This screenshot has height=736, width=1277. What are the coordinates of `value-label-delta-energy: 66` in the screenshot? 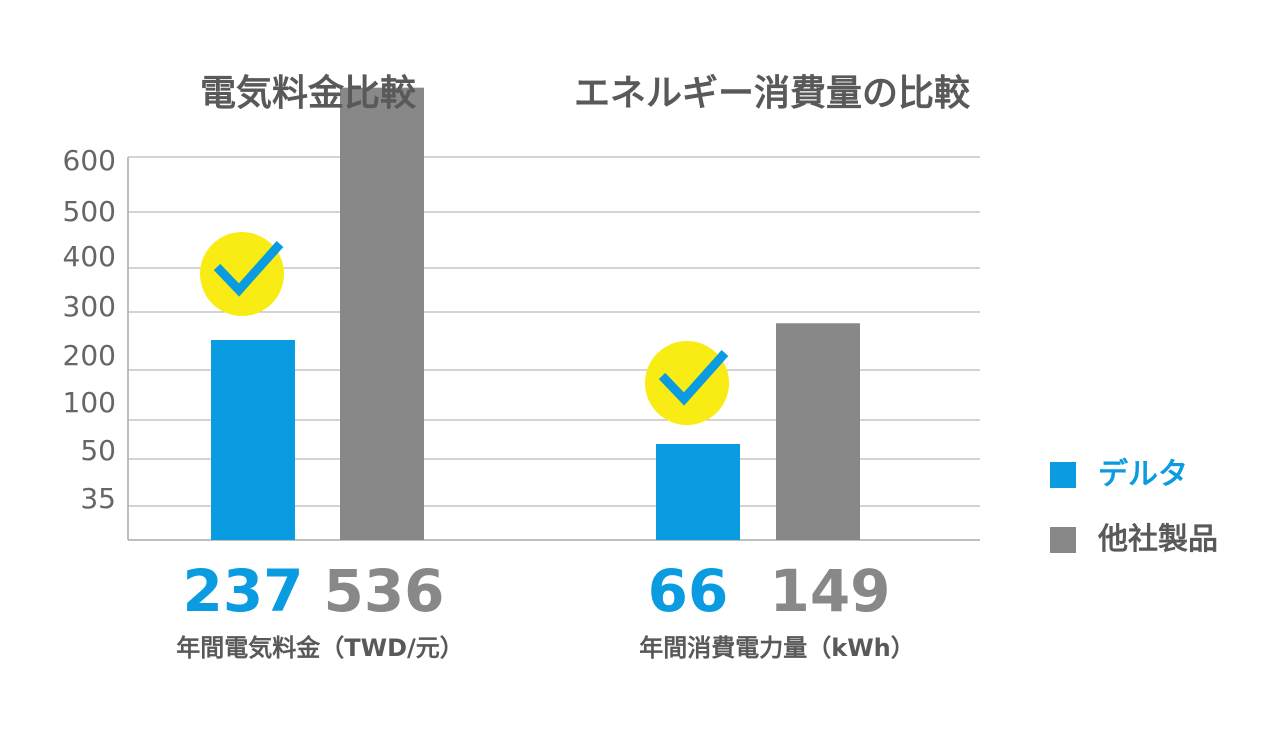 It's located at (688, 591).